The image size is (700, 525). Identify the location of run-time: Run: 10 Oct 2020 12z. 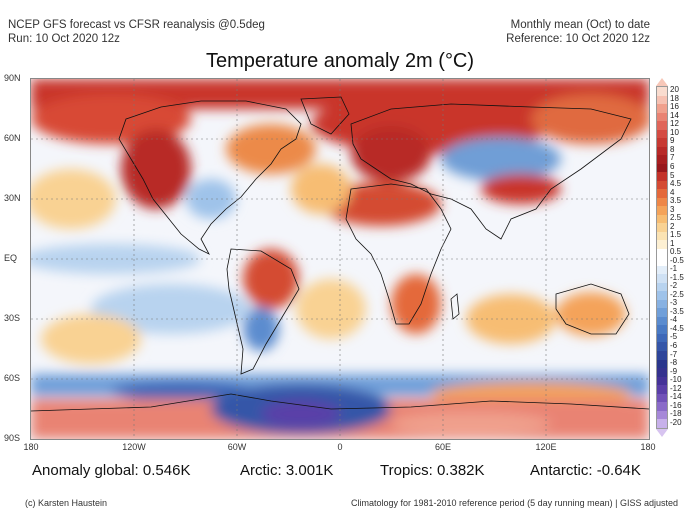
(64, 39).